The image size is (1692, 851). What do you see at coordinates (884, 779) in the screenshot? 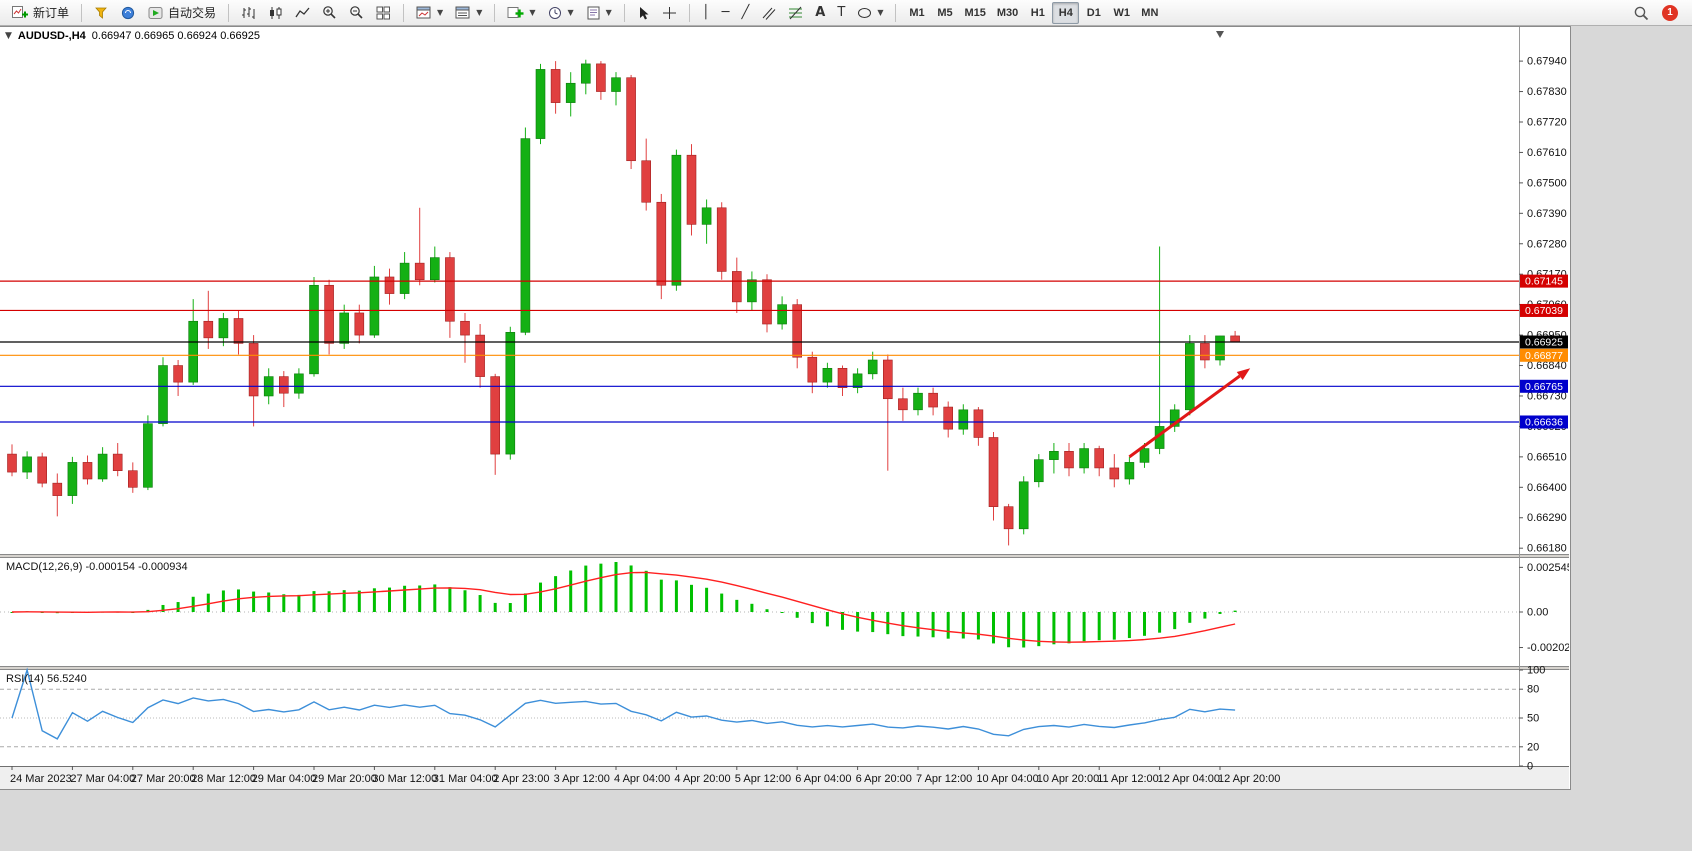
I see `svg-text: 6 Apr 20:00` at bounding box center [884, 779].